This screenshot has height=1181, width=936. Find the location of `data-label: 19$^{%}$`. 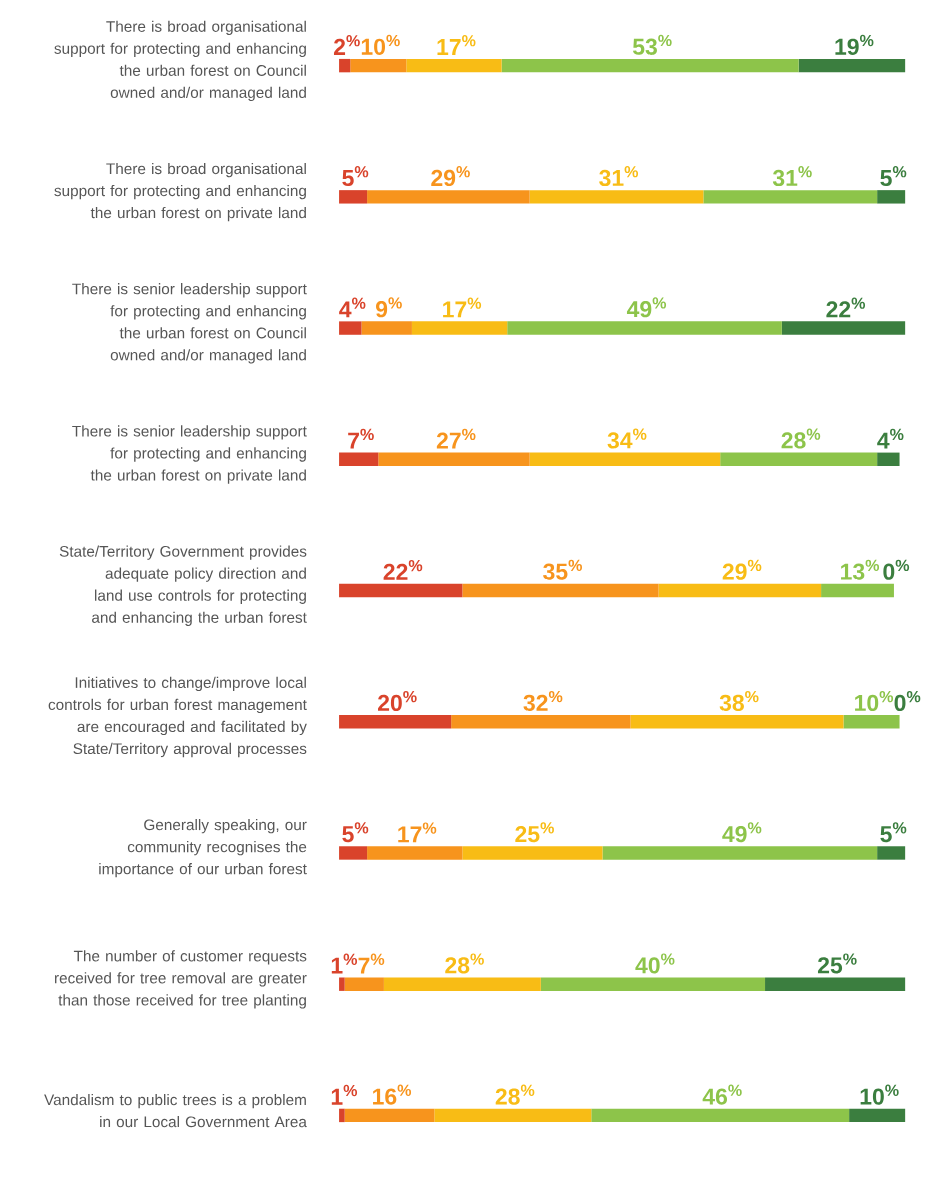

data-label: 19$^{%}$ is located at coordinates (854, 44).